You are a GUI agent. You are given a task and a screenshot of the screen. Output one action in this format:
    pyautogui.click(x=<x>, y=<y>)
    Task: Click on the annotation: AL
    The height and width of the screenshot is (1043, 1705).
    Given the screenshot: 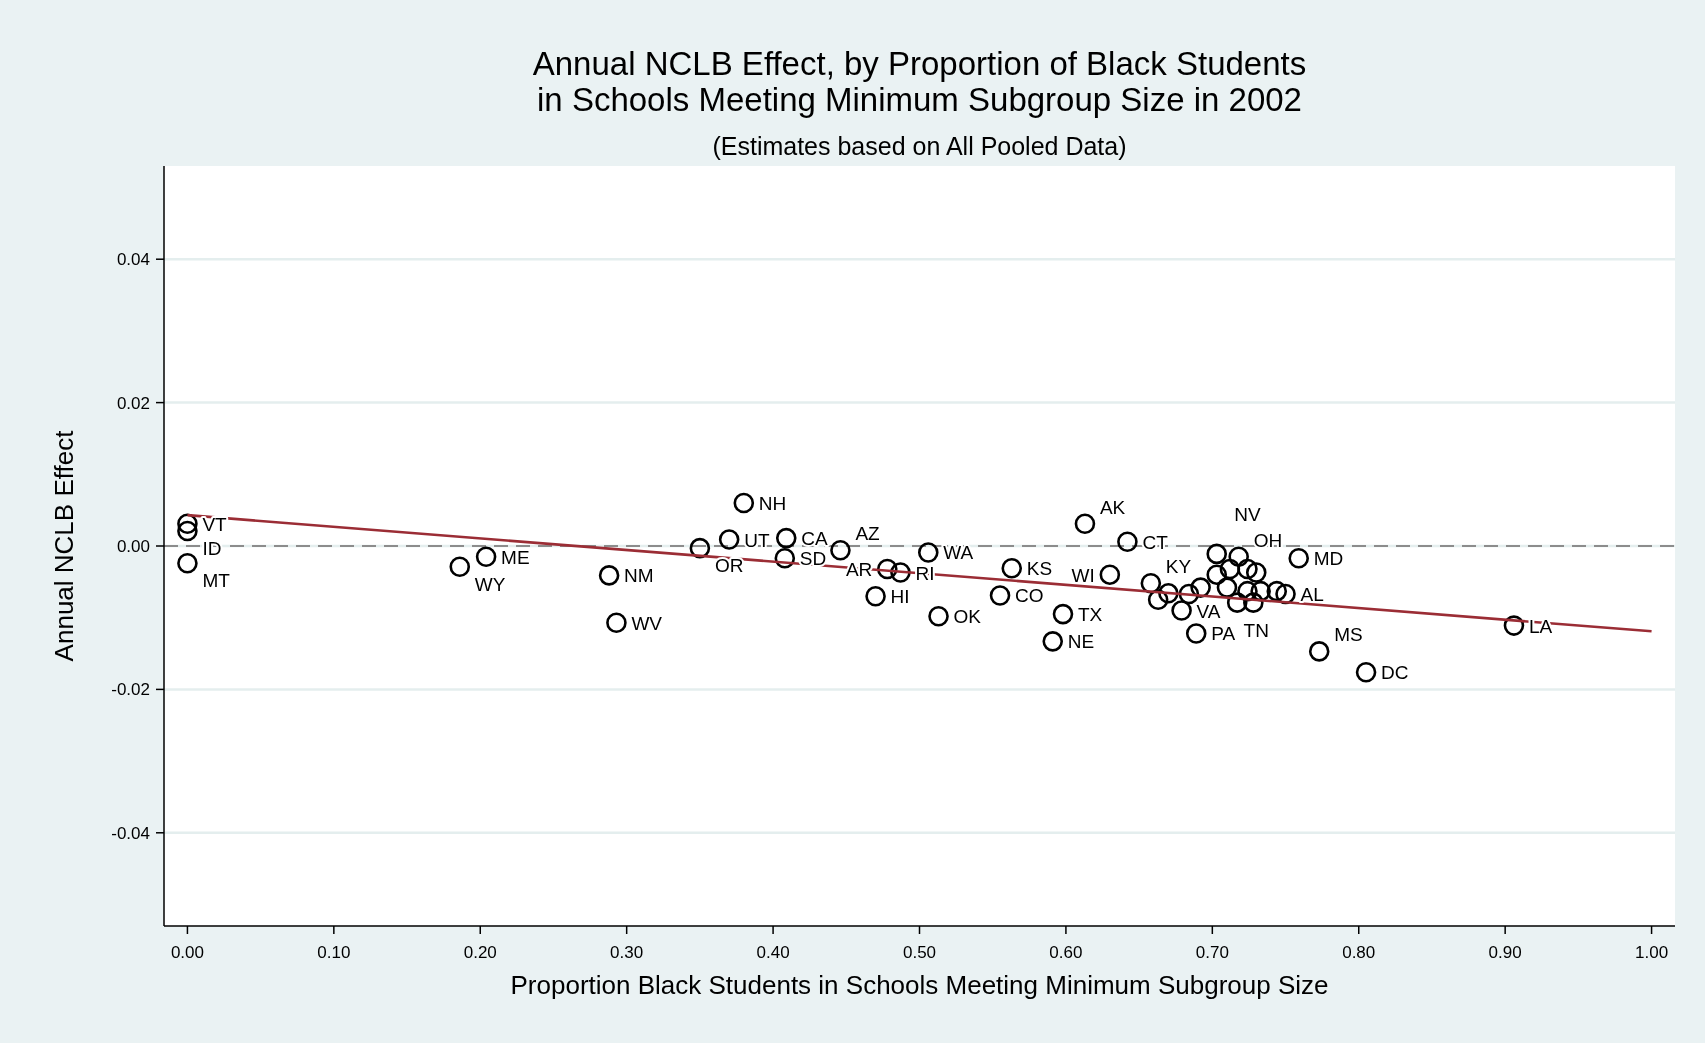 What is the action you would take?
    pyautogui.click(x=1312, y=595)
    